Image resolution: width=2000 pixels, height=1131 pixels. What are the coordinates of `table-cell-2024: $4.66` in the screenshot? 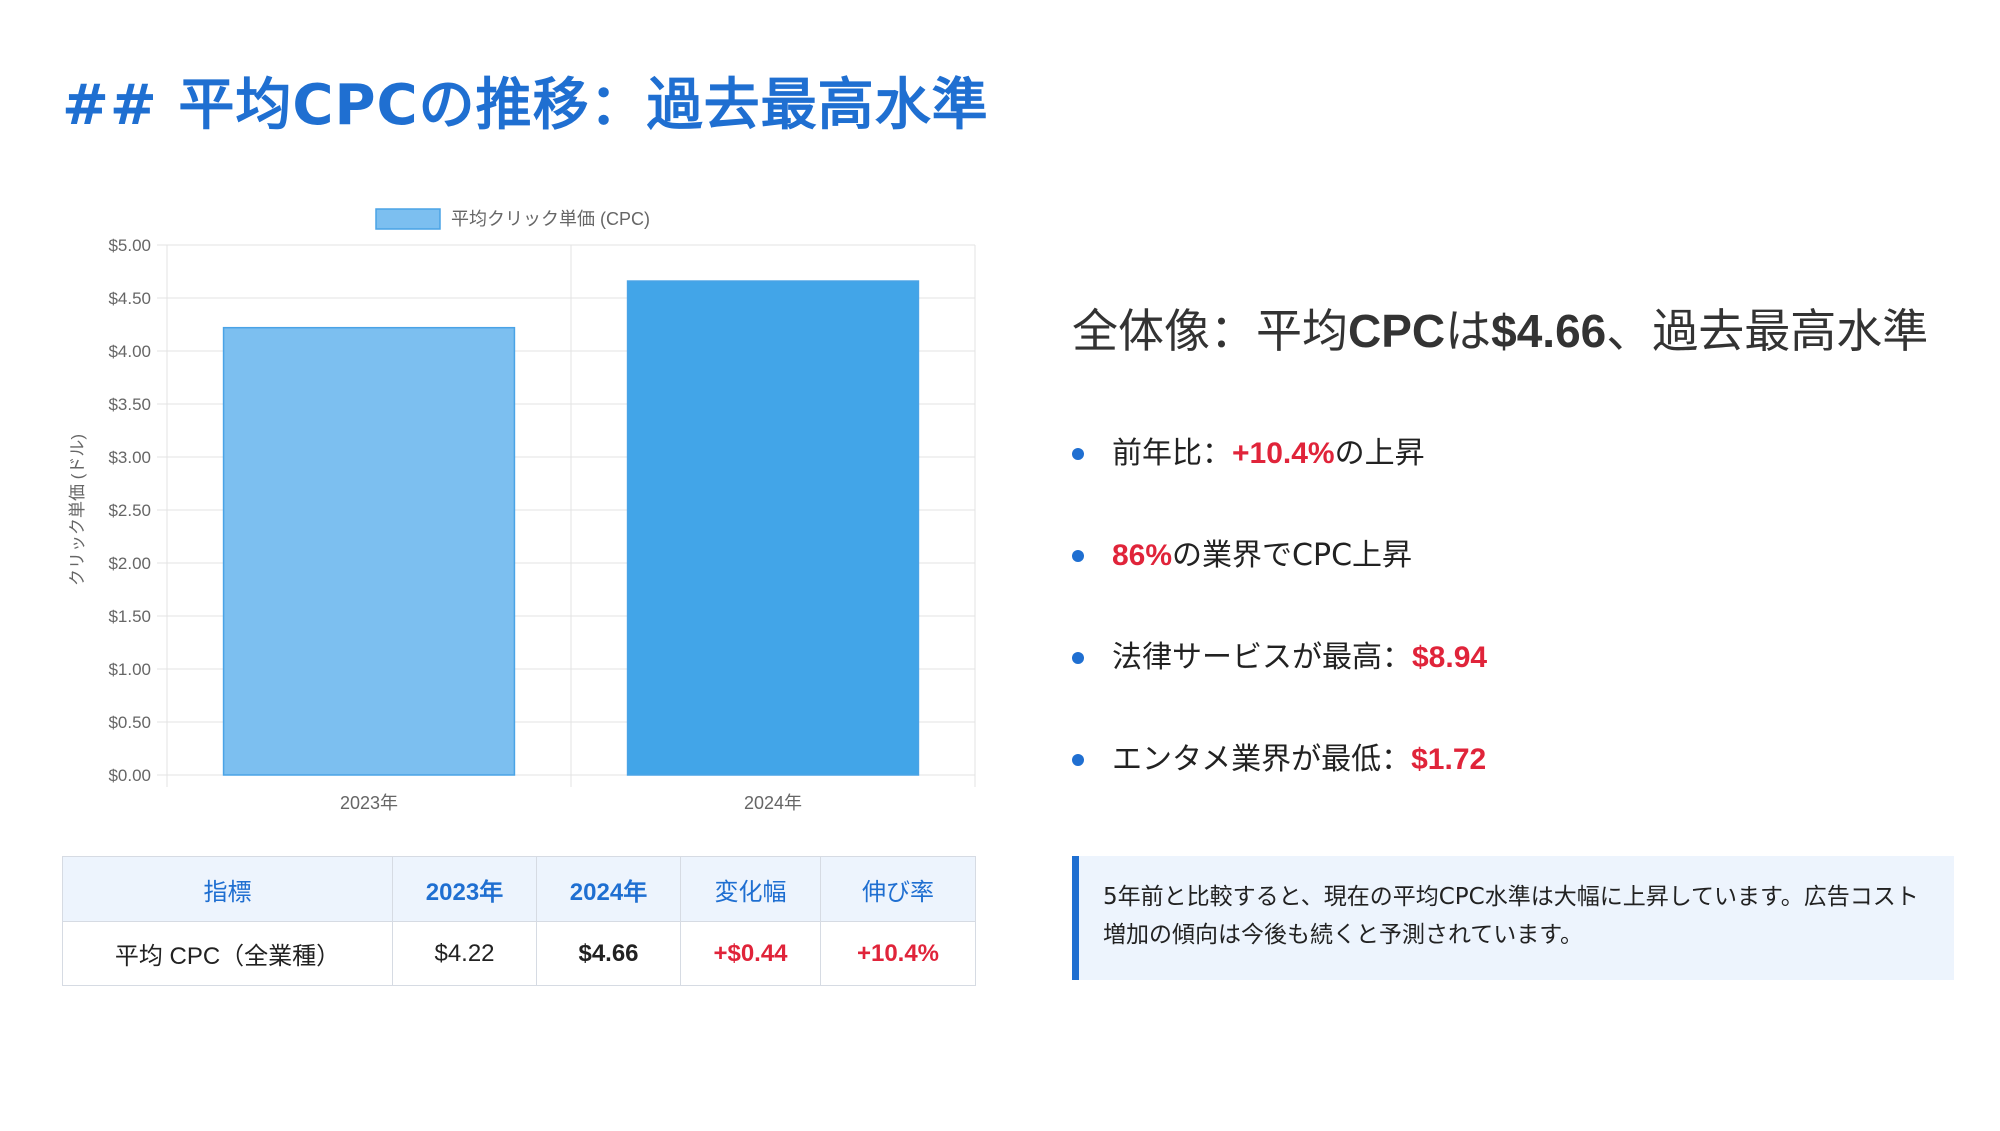 It's located at (608, 953).